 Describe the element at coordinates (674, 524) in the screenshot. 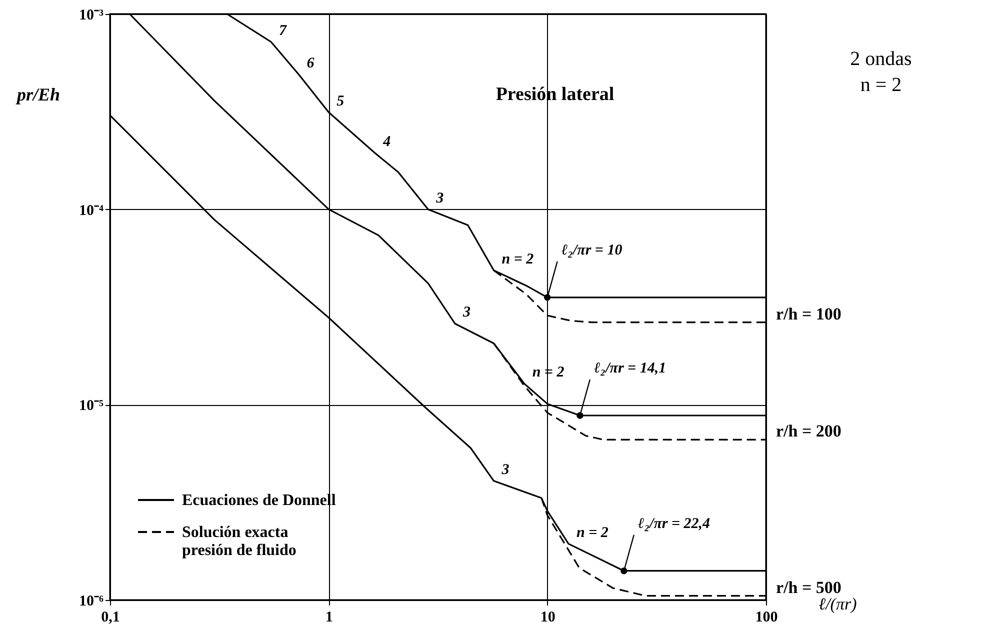

I see `annotation: ℓ₂/πr = 22,4` at that location.